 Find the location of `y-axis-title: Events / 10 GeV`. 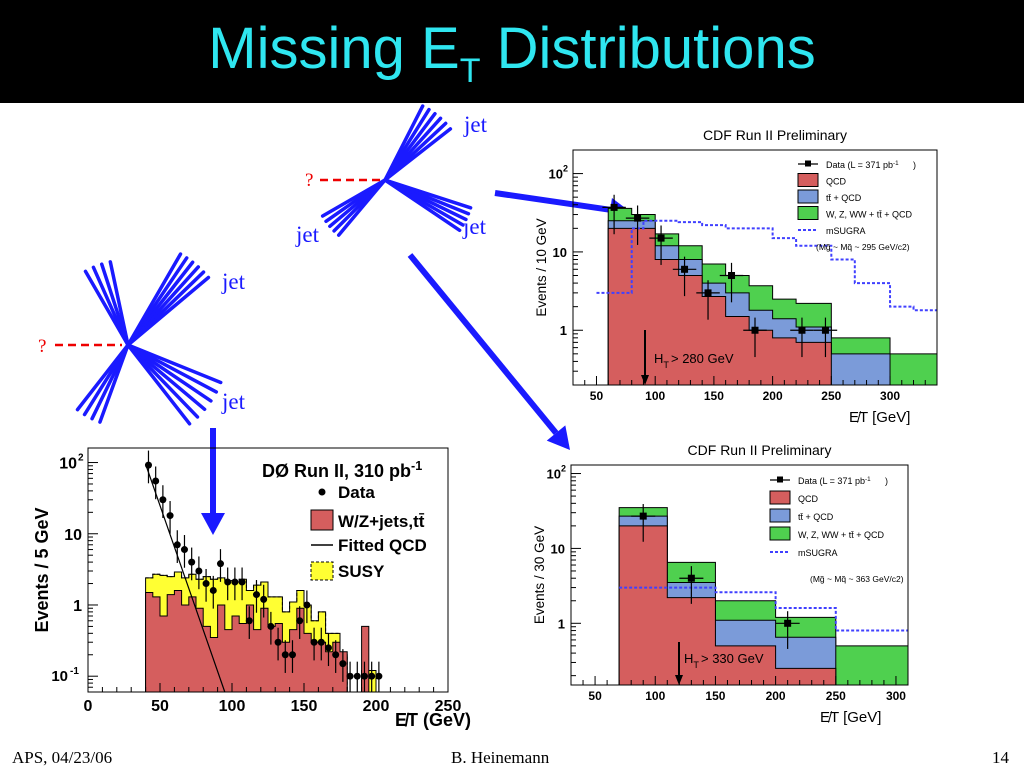

y-axis-title: Events / 10 GeV is located at coordinates (541, 267).